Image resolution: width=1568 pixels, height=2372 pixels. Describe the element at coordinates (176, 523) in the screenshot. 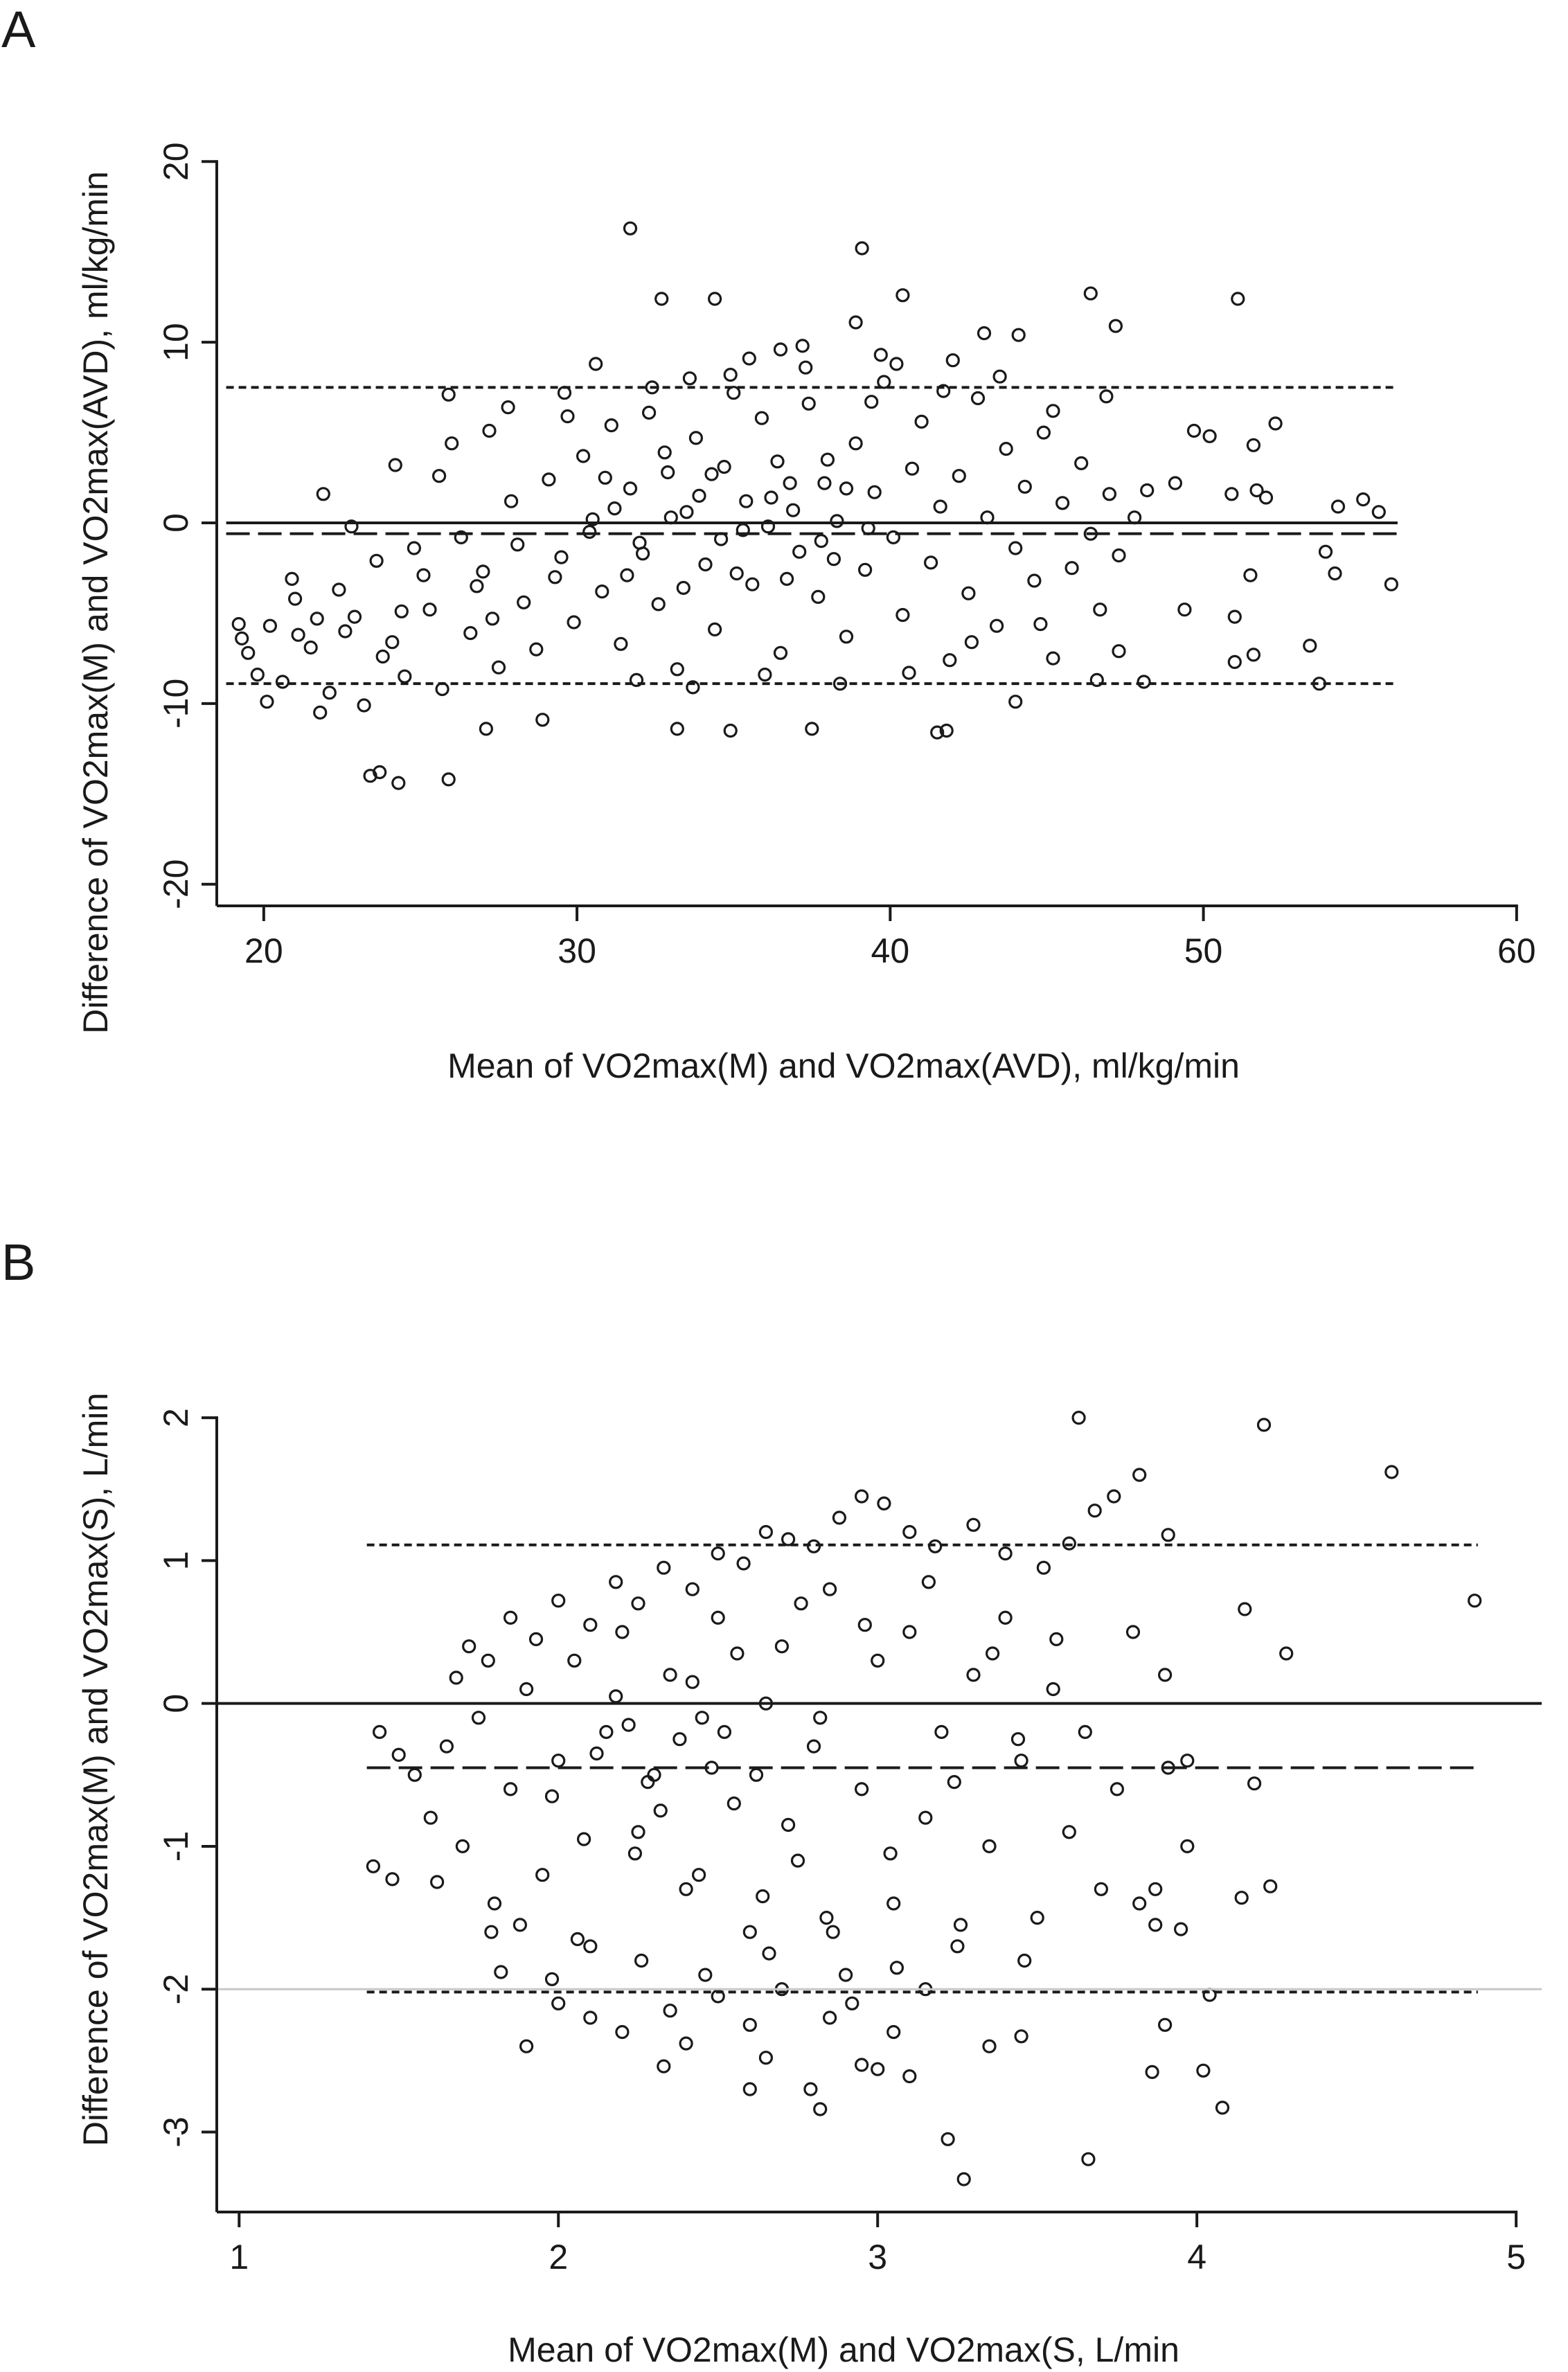

I see `panel-a-y-tick-label: 0` at that location.